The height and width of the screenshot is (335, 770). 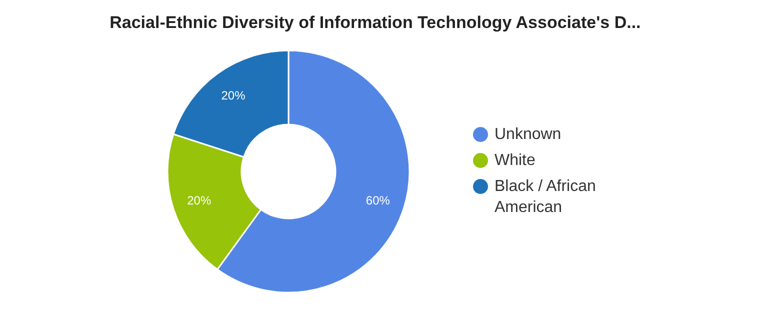 I want to click on legend-label: Black / African American, so click(x=545, y=197).